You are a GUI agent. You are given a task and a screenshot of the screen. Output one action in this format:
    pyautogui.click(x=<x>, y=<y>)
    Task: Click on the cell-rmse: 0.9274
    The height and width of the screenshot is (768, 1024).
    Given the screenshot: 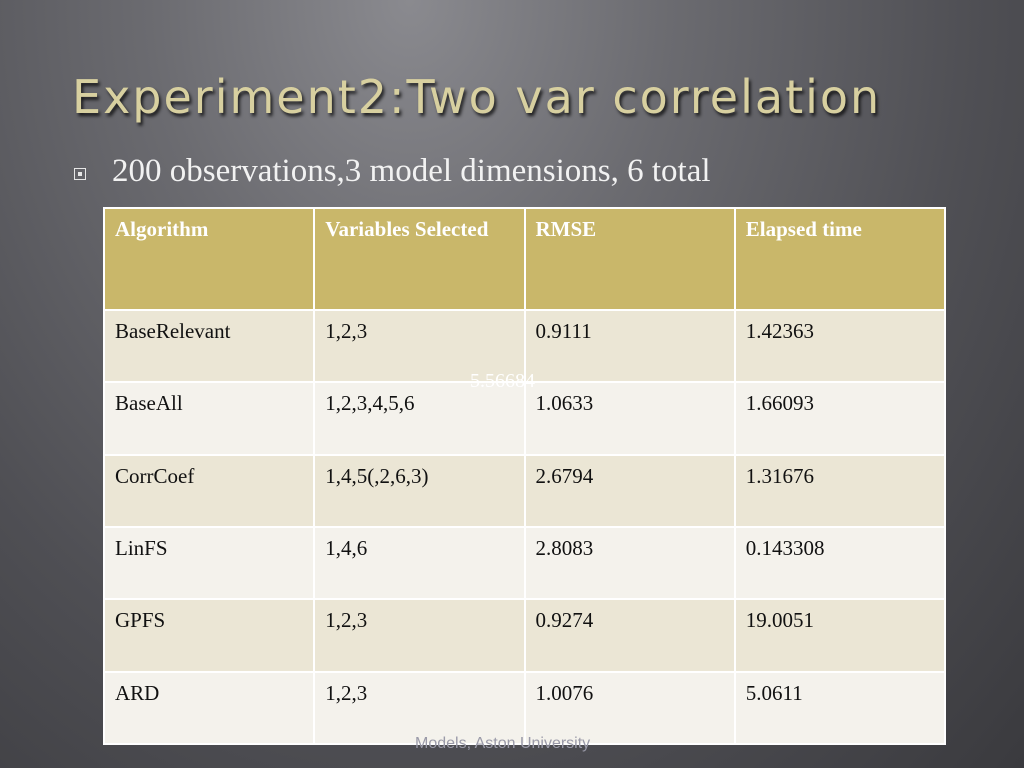 What is the action you would take?
    pyautogui.click(x=629, y=635)
    